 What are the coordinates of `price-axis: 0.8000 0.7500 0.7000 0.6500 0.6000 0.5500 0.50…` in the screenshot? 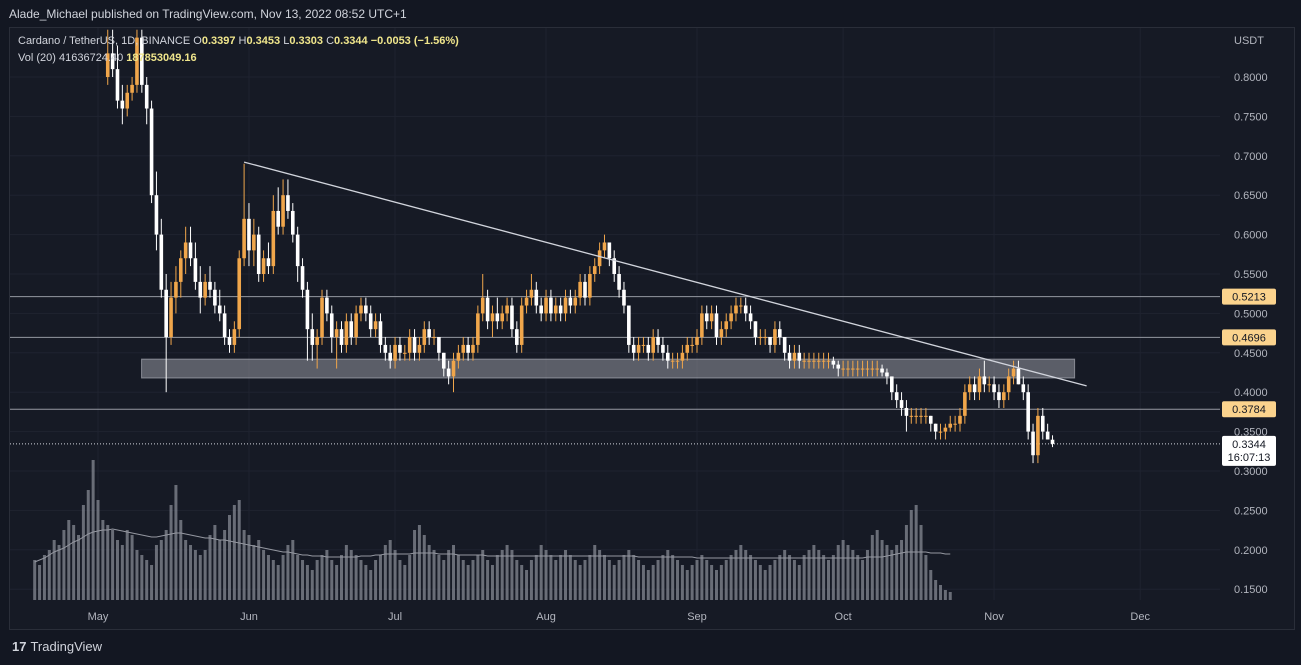 It's located at (1251, 315).